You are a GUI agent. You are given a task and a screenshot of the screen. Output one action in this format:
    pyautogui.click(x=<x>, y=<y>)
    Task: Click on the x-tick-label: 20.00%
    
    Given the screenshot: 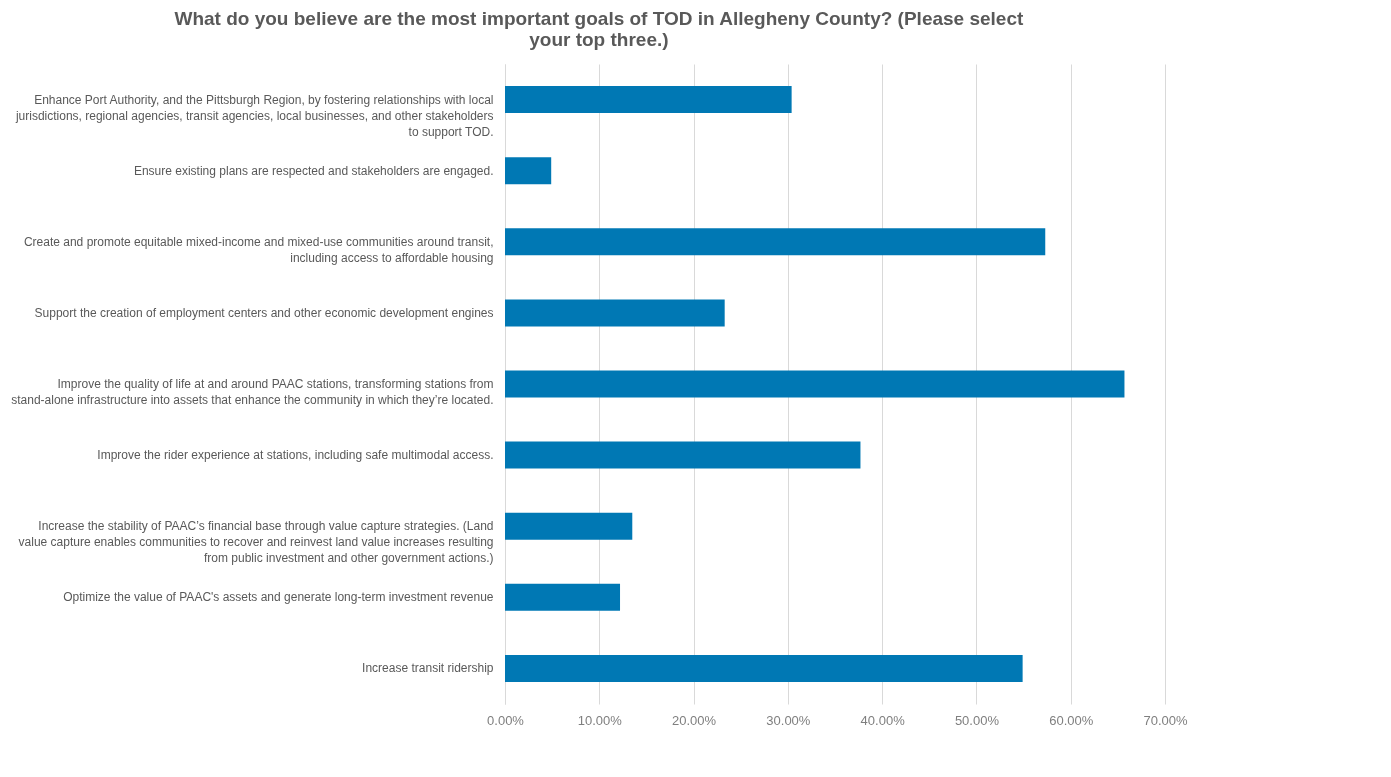 What is the action you would take?
    pyautogui.click(x=694, y=720)
    